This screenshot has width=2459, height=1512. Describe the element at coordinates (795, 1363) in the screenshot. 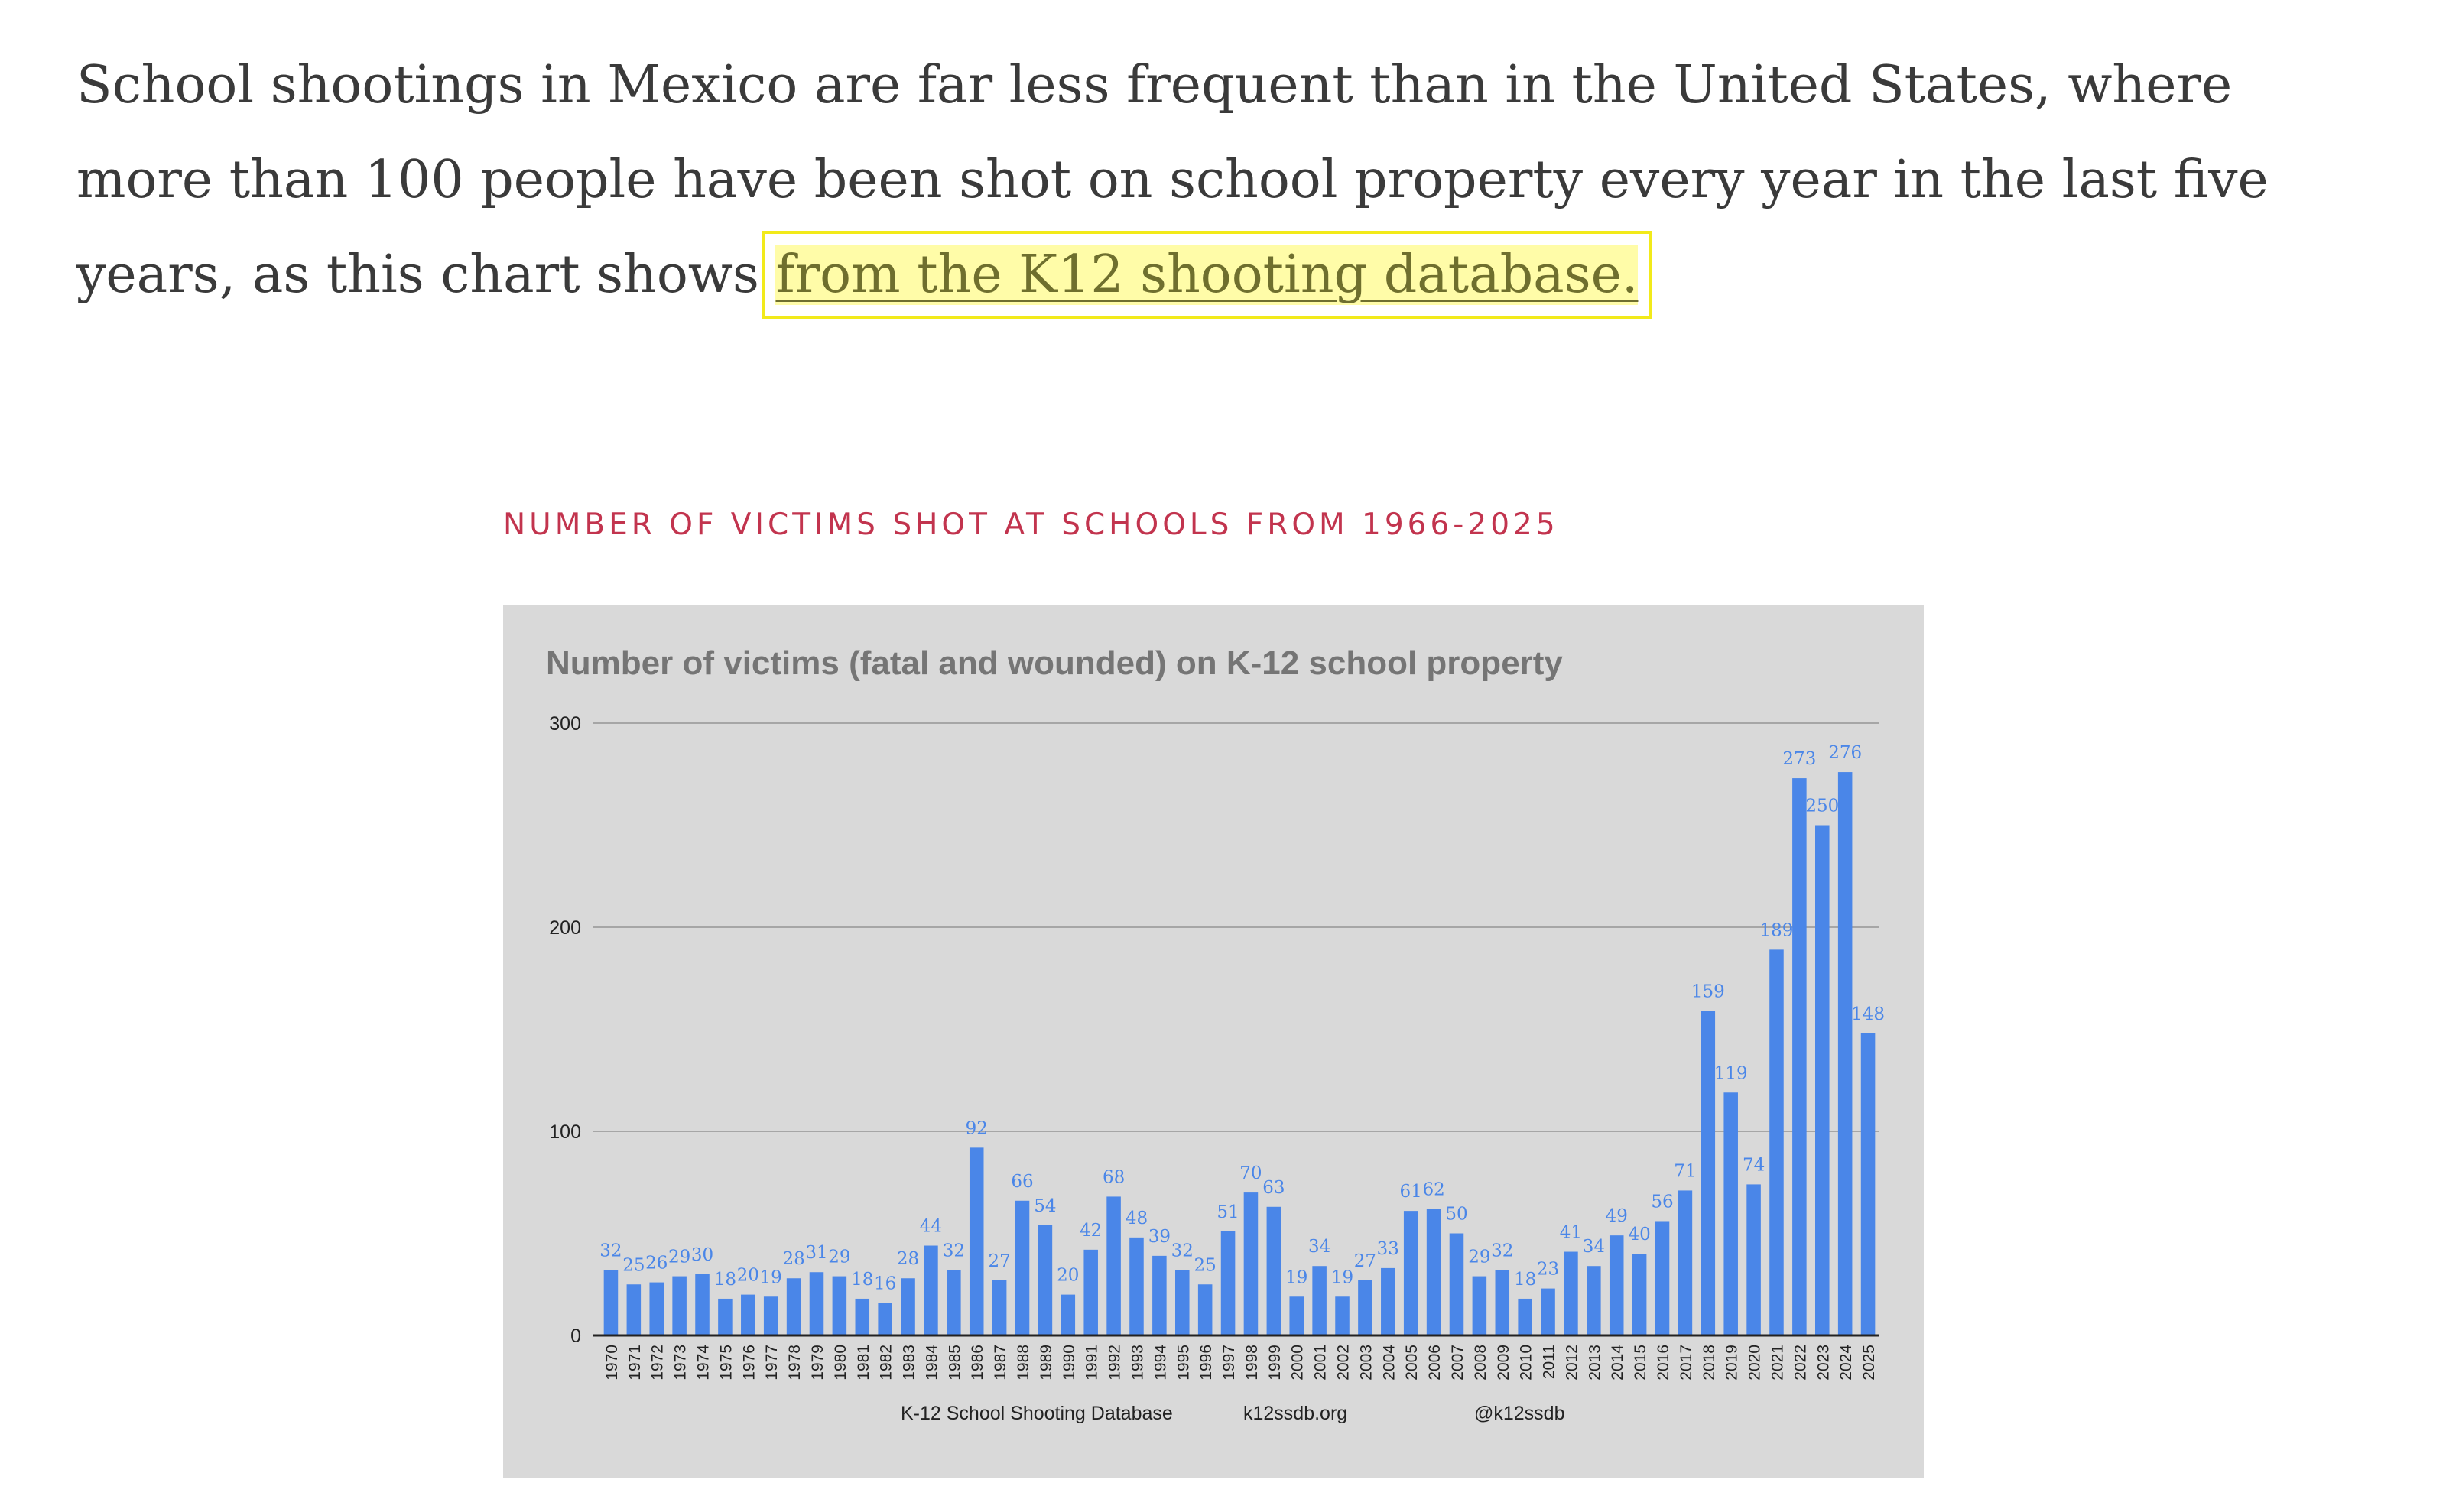

I see `x-tick-label: 1978` at that location.